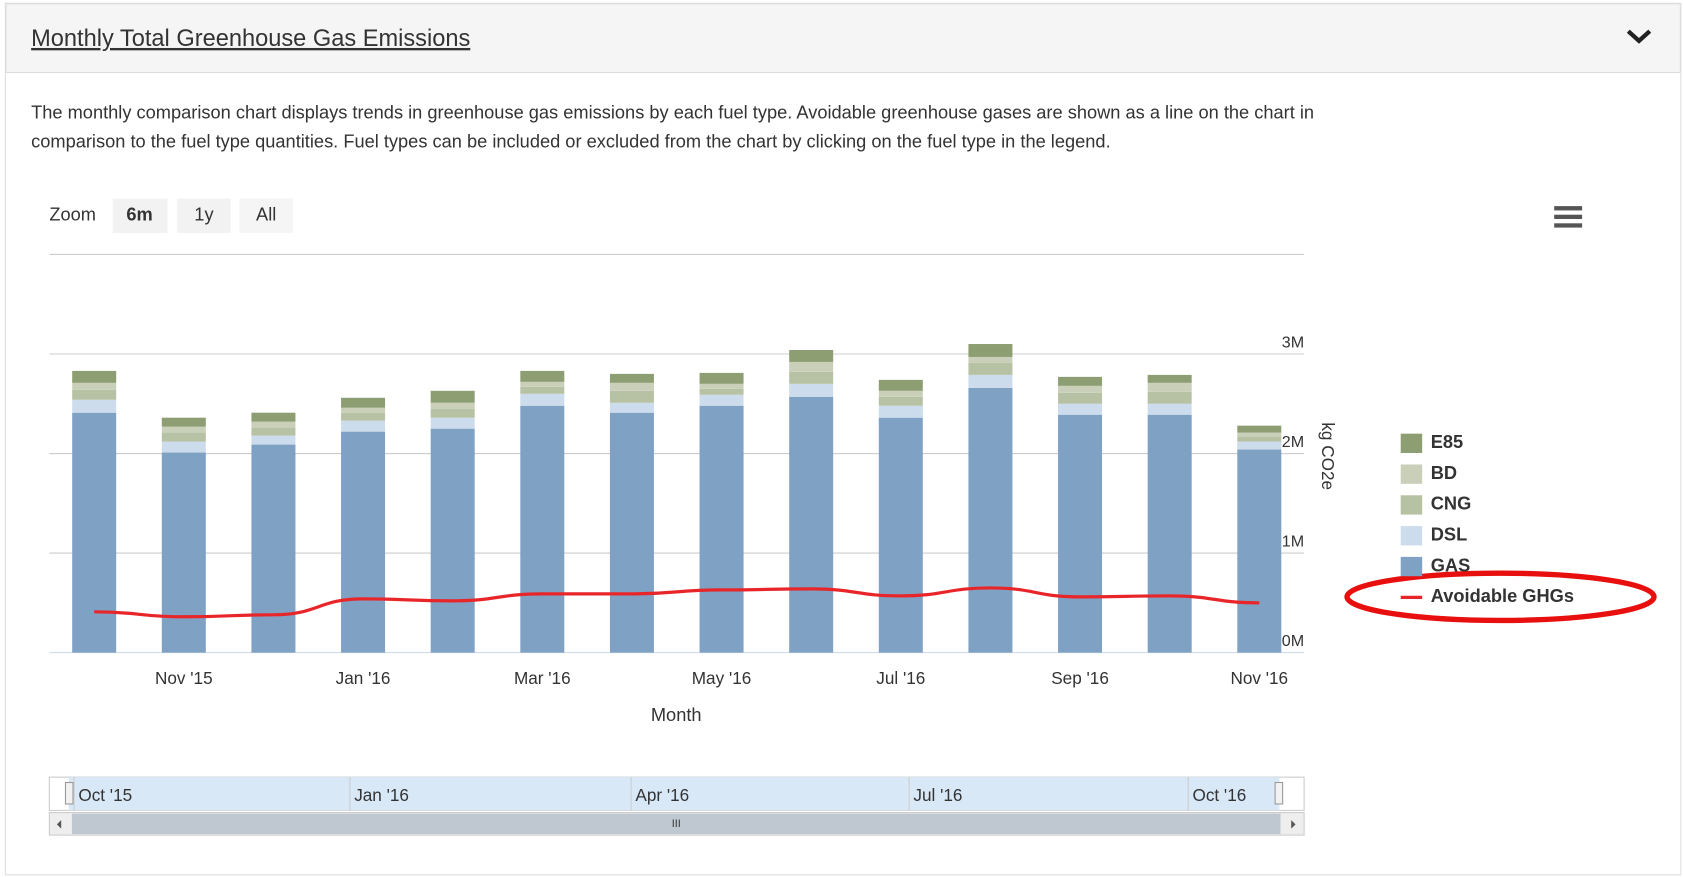  Describe the element at coordinates (72, 214) in the screenshot. I see `zoom-label: Zoom` at that location.